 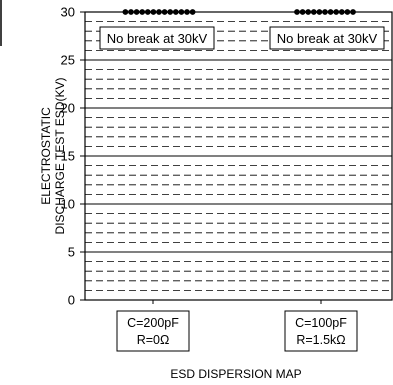 What do you see at coordinates (71, 252) in the screenshot?
I see `y-tick-label: 5` at bounding box center [71, 252].